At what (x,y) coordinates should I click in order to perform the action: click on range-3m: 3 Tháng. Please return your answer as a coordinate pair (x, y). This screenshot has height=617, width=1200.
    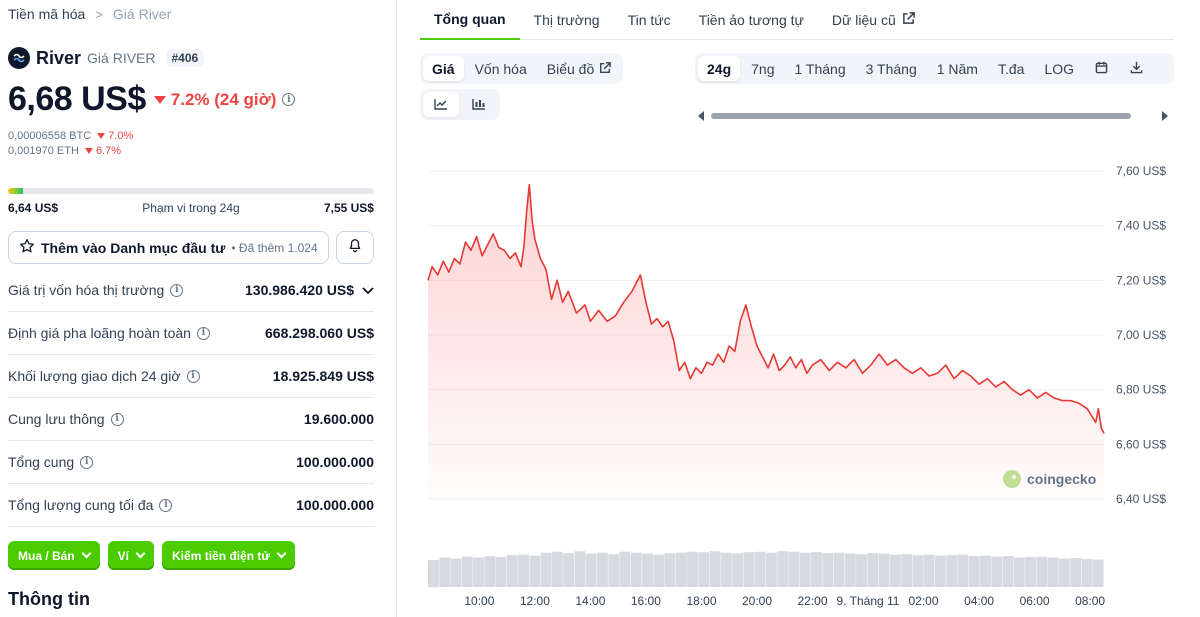
    Looking at the image, I should click on (891, 68).